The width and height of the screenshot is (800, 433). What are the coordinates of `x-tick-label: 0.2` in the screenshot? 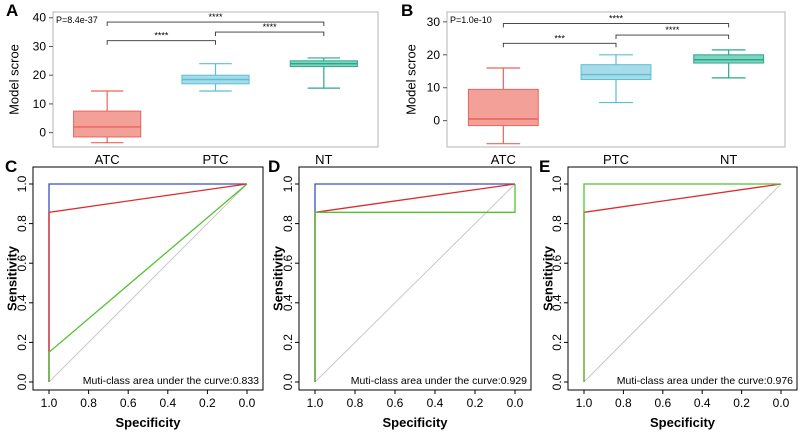 It's located at (741, 403).